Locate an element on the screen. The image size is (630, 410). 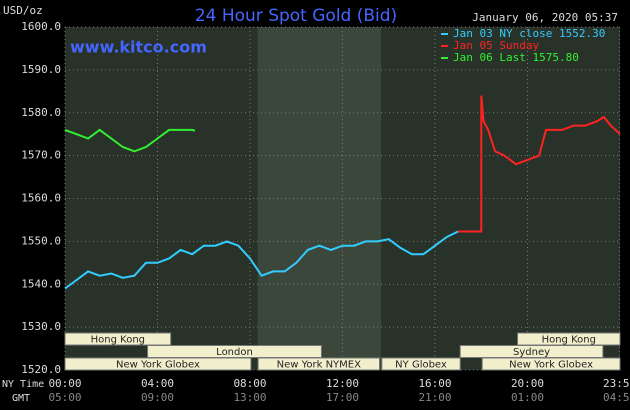
legend-label: Jan 03 NY close 1552.30 is located at coordinates (529, 33).